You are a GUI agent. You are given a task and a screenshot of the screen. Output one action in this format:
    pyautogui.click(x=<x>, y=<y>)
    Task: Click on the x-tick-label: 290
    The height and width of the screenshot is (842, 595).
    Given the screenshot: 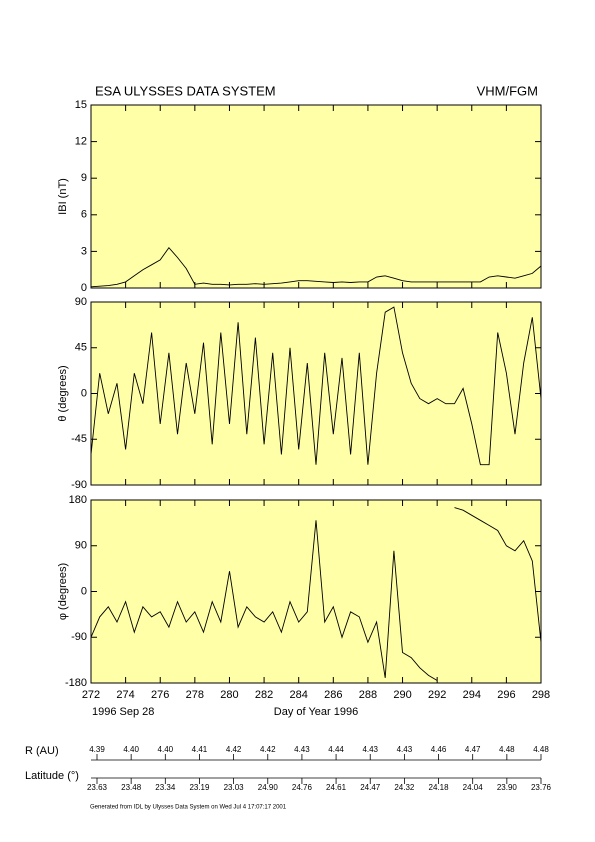 What is the action you would take?
    pyautogui.click(x=402, y=695)
    